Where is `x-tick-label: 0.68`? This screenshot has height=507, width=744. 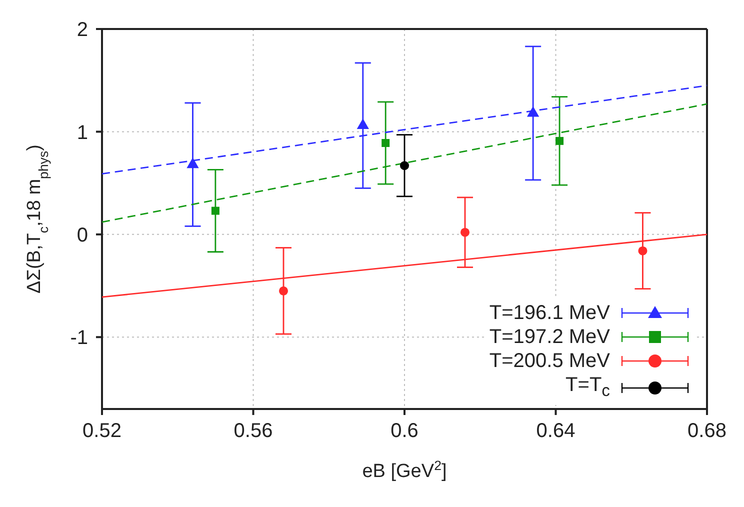
x-tick-label: 0.68 is located at coordinates (707, 431).